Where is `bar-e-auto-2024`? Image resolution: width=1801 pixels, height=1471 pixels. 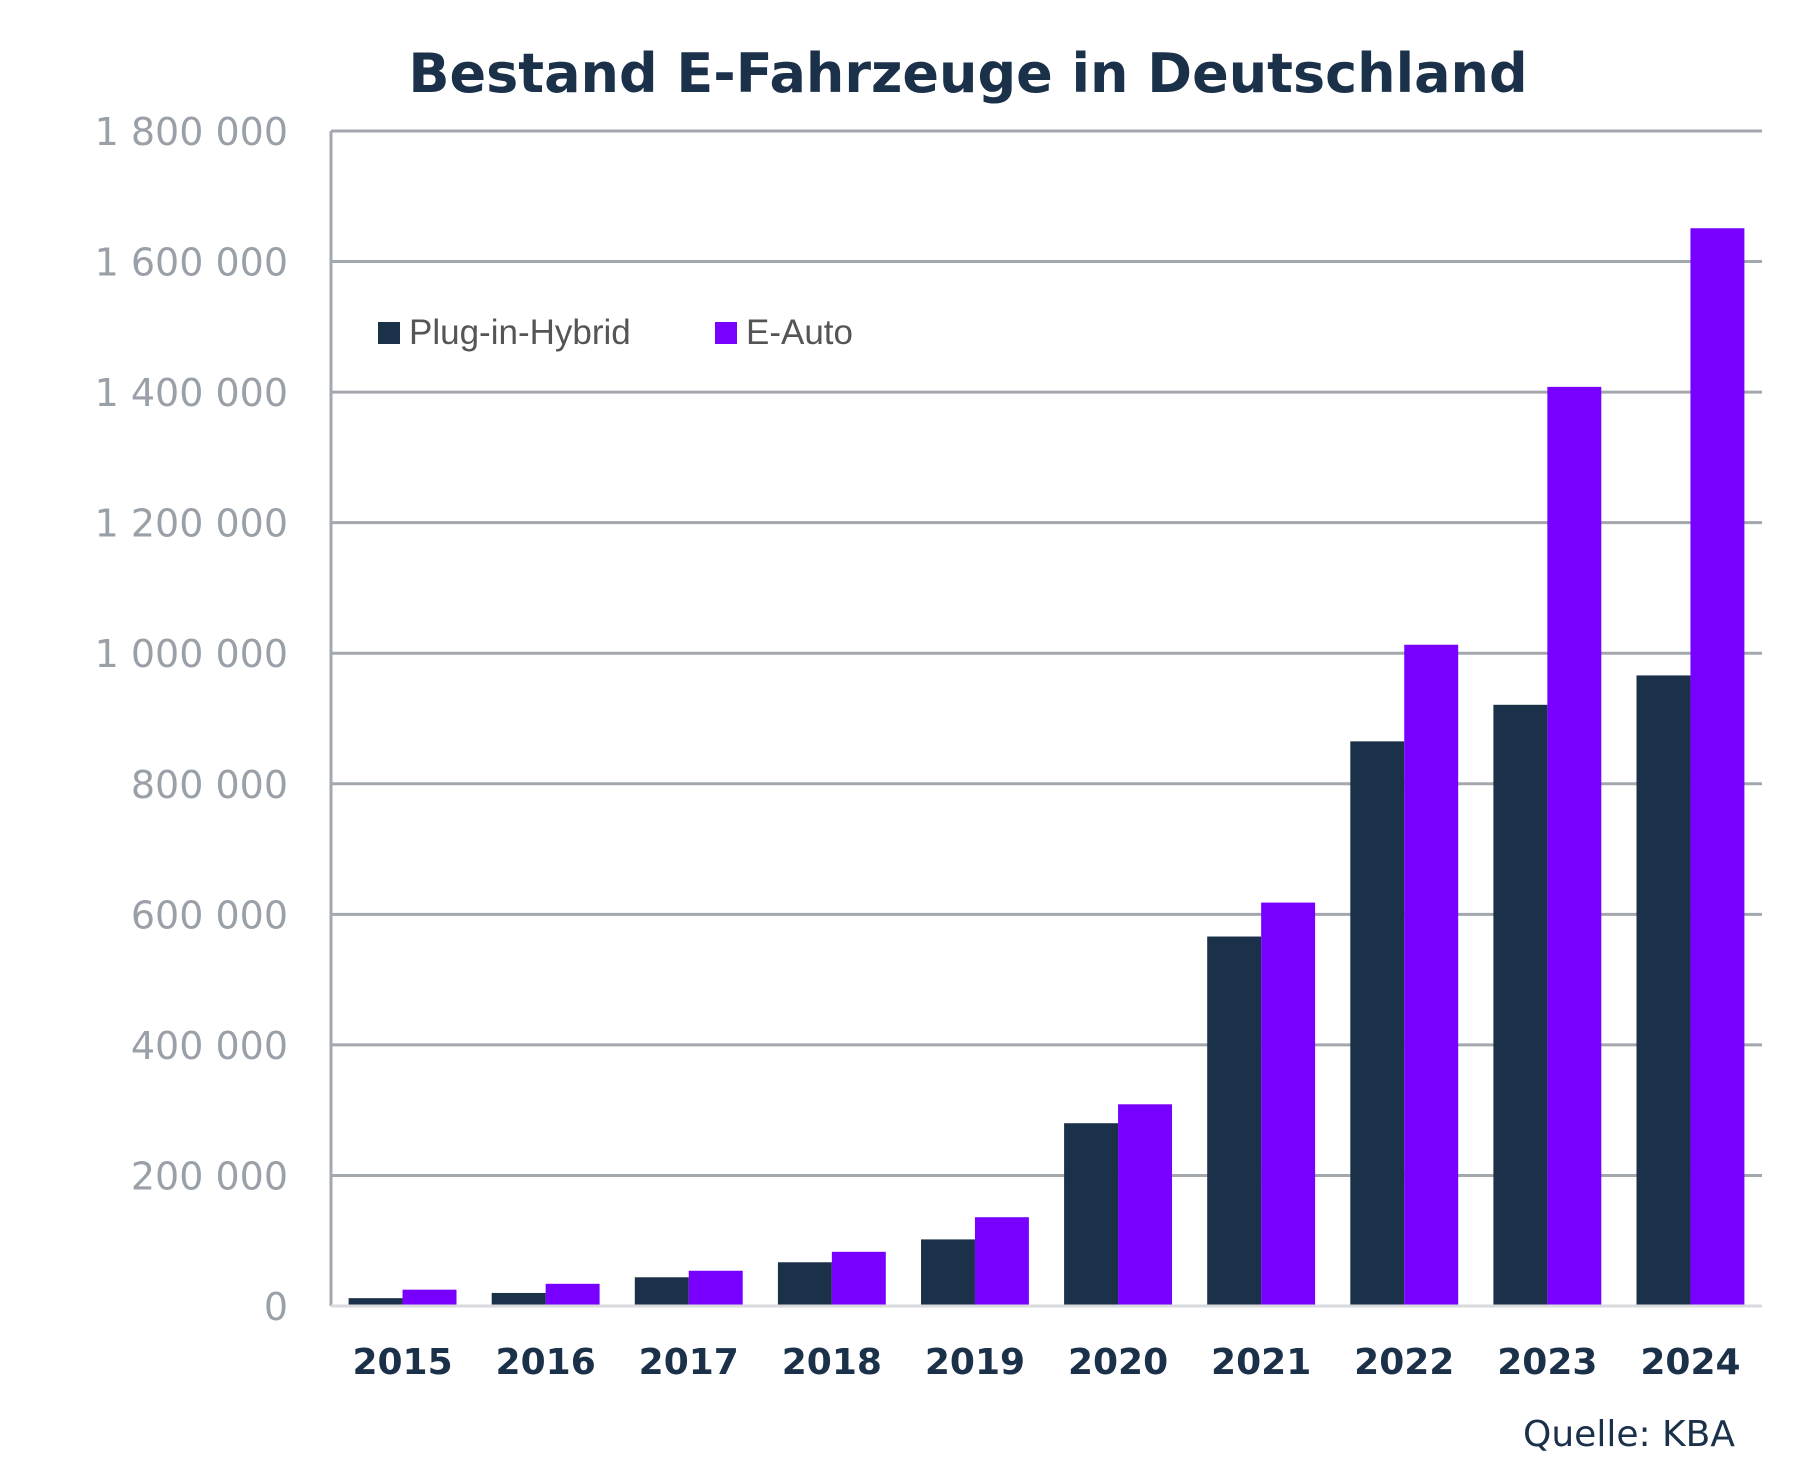 bar-e-auto-2024 is located at coordinates (1717, 767).